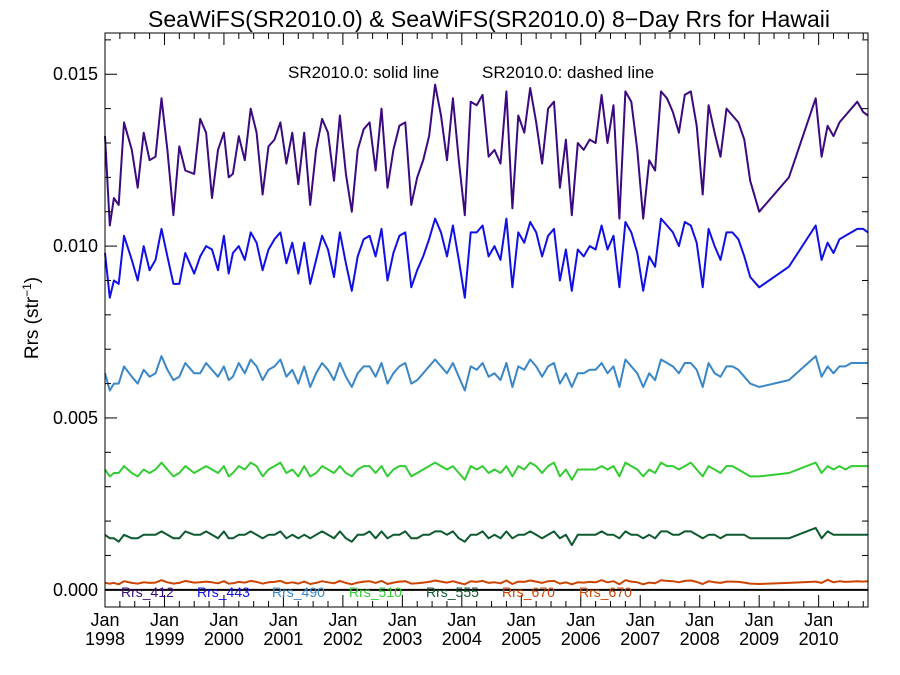 The width and height of the screenshot is (900, 675). I want to click on legend-entry-rrs_412: Rrs_412, so click(147, 592).